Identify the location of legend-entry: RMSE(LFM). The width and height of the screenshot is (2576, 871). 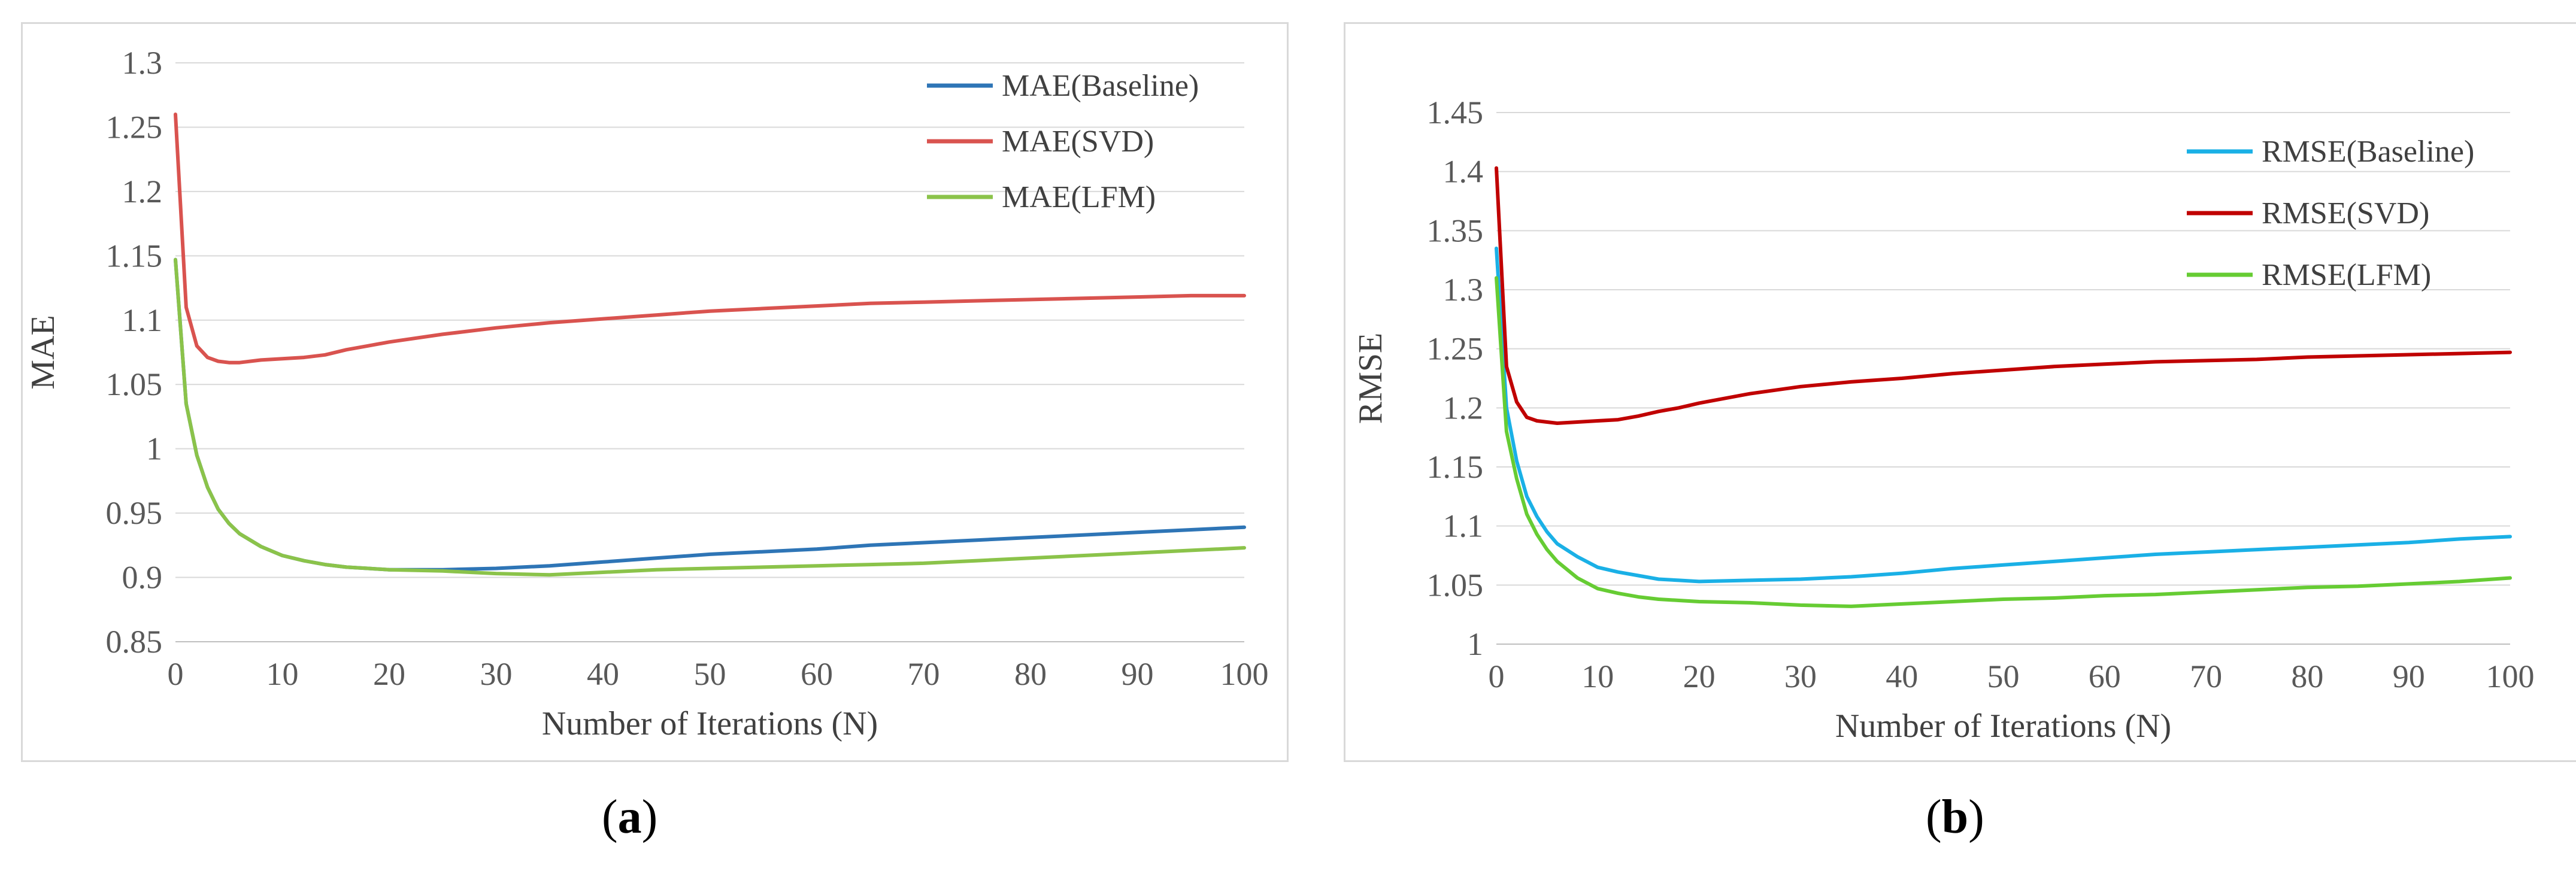
(2346, 275).